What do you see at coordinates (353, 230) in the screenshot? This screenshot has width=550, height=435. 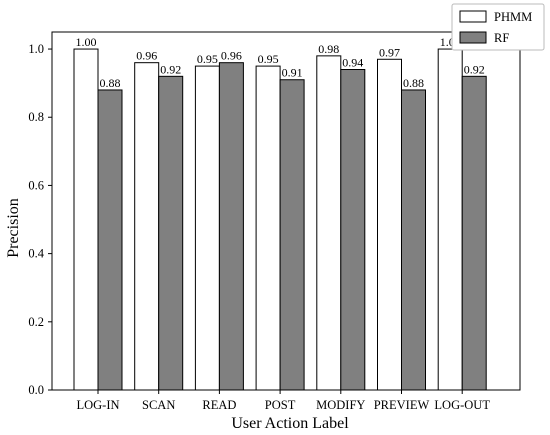 I see `bar-rf-modify` at bounding box center [353, 230].